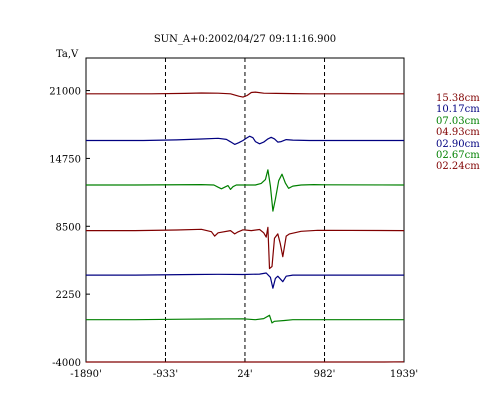  What do you see at coordinates (68, 295) in the screenshot?
I see `y-tick-label: 2250` at bounding box center [68, 295].